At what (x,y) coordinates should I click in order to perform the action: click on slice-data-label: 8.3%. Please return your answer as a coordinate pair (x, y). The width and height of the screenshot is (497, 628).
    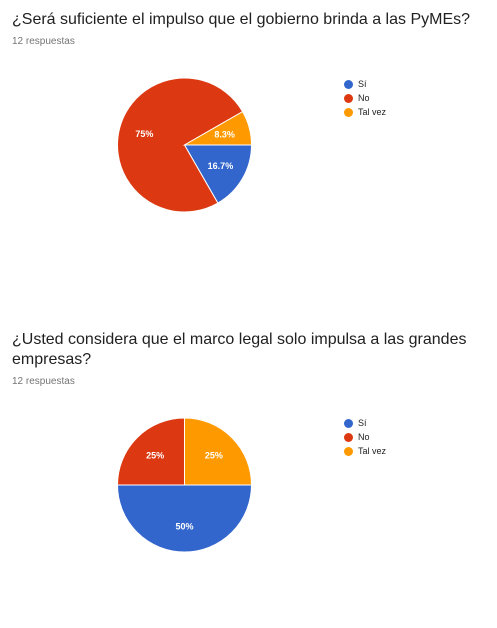
    Looking at the image, I should click on (224, 134).